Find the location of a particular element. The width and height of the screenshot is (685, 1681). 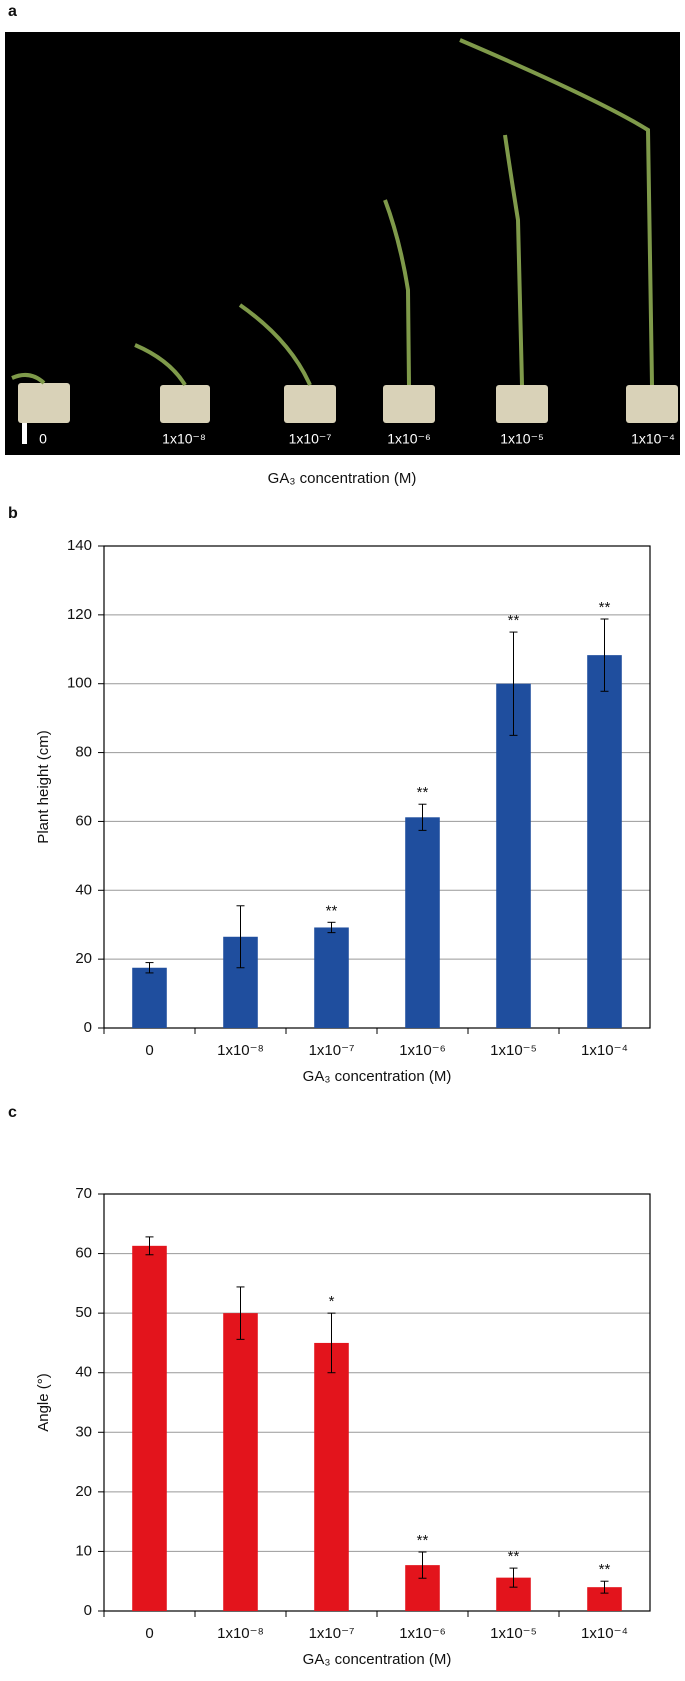

photo-label: 0 is located at coordinates (43, 439).